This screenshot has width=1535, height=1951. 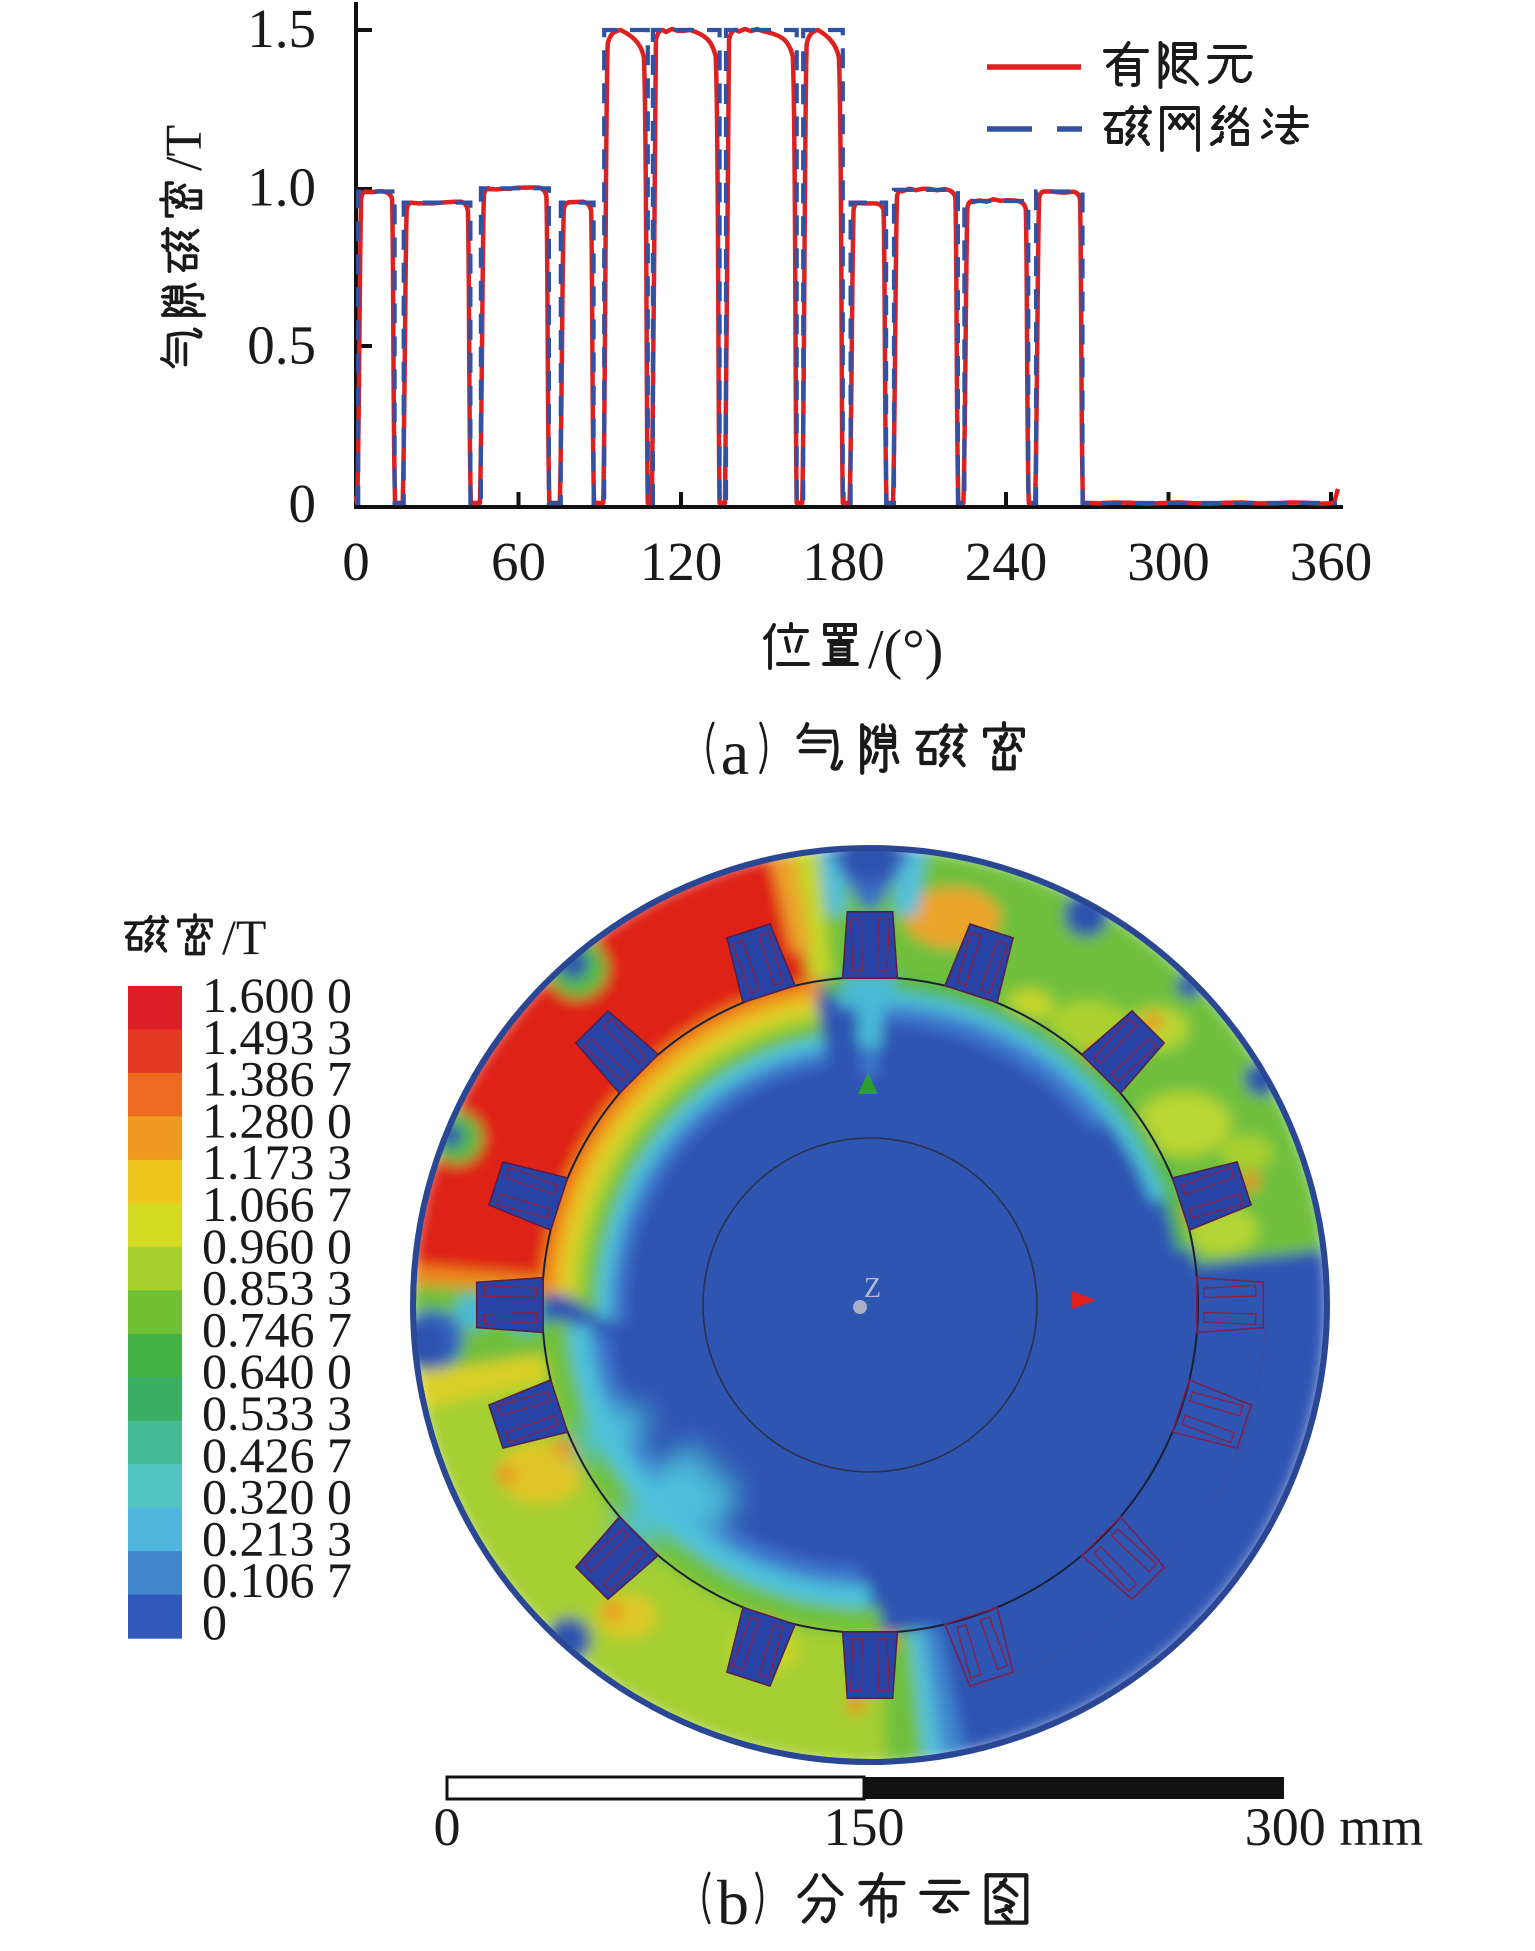 I want to click on svg-text: a, so click(x=735, y=752).